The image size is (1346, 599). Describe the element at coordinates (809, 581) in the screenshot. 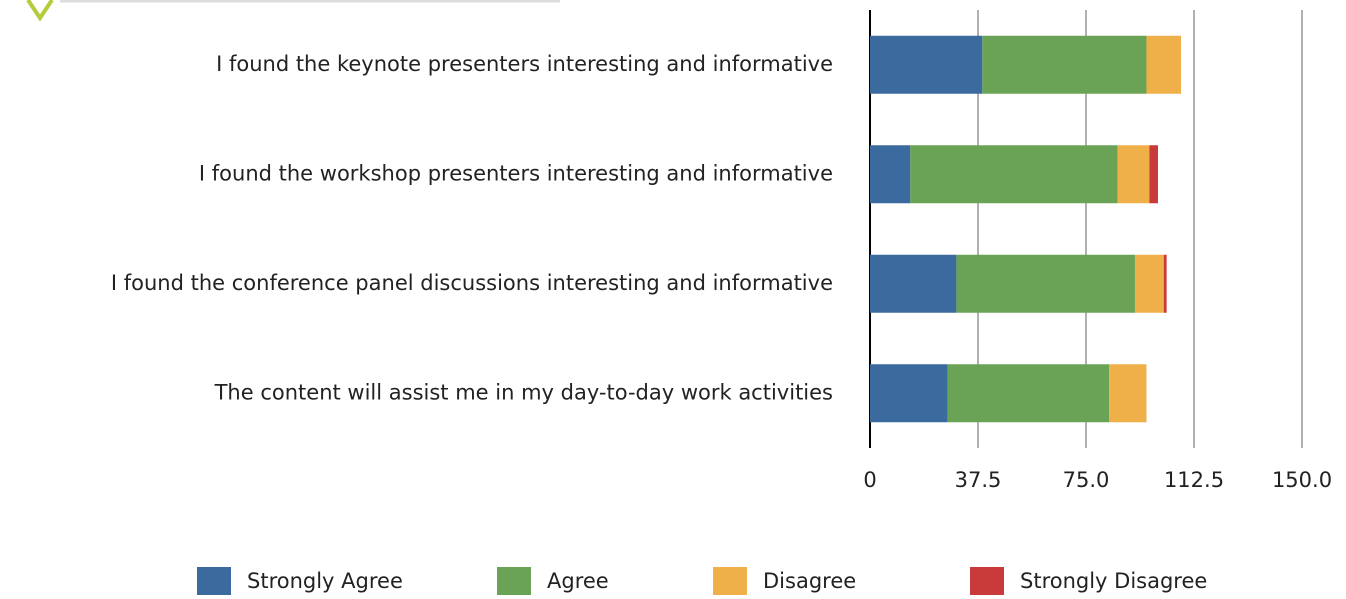

I see `legend-label: Disagree` at that location.